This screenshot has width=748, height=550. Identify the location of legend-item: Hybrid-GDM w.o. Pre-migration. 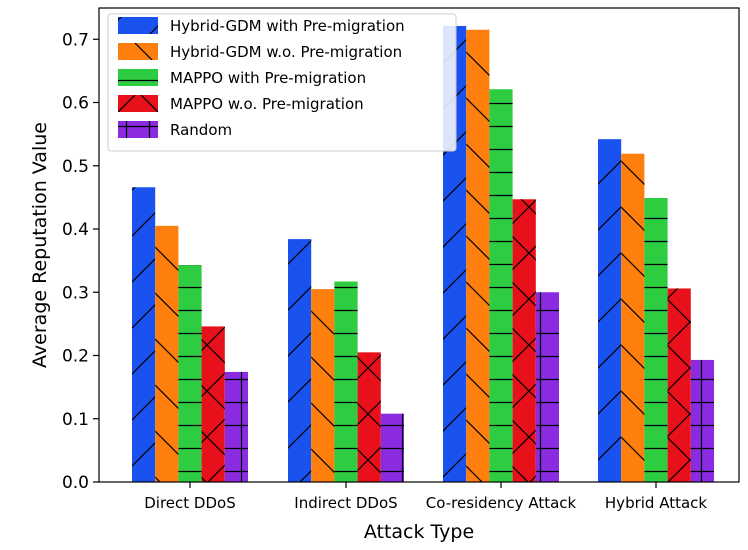
(260, 52).